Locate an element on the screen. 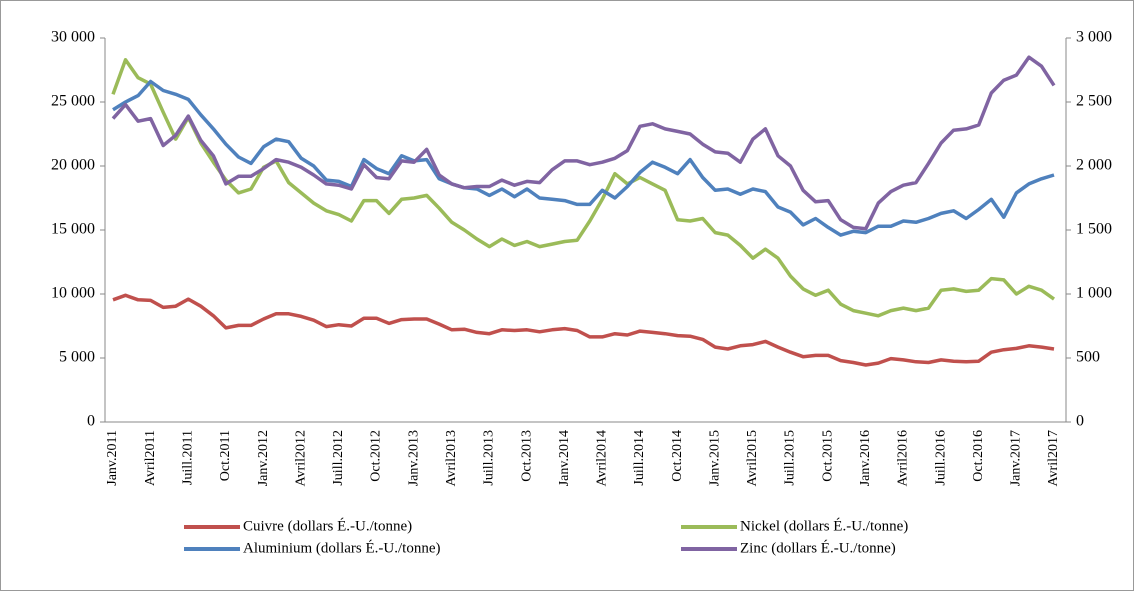  x-tick-label: Janv.2016 is located at coordinates (865, 458).